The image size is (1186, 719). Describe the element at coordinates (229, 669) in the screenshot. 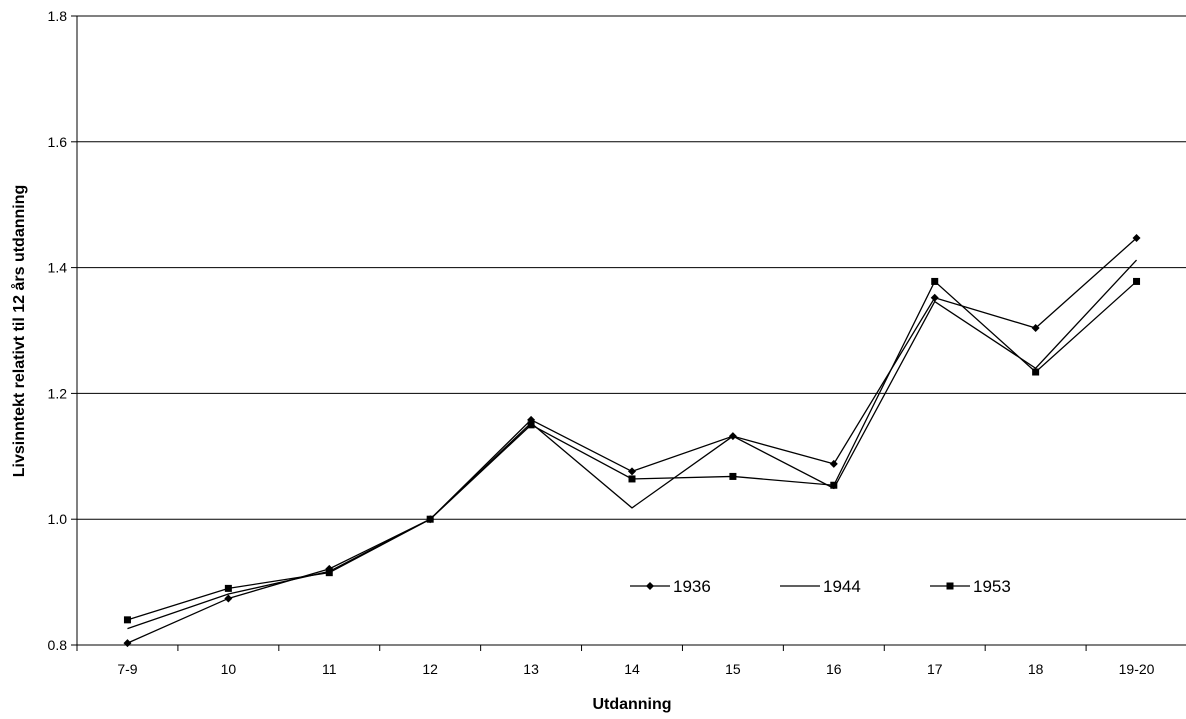

I see `x-tick-label: 10` at that location.